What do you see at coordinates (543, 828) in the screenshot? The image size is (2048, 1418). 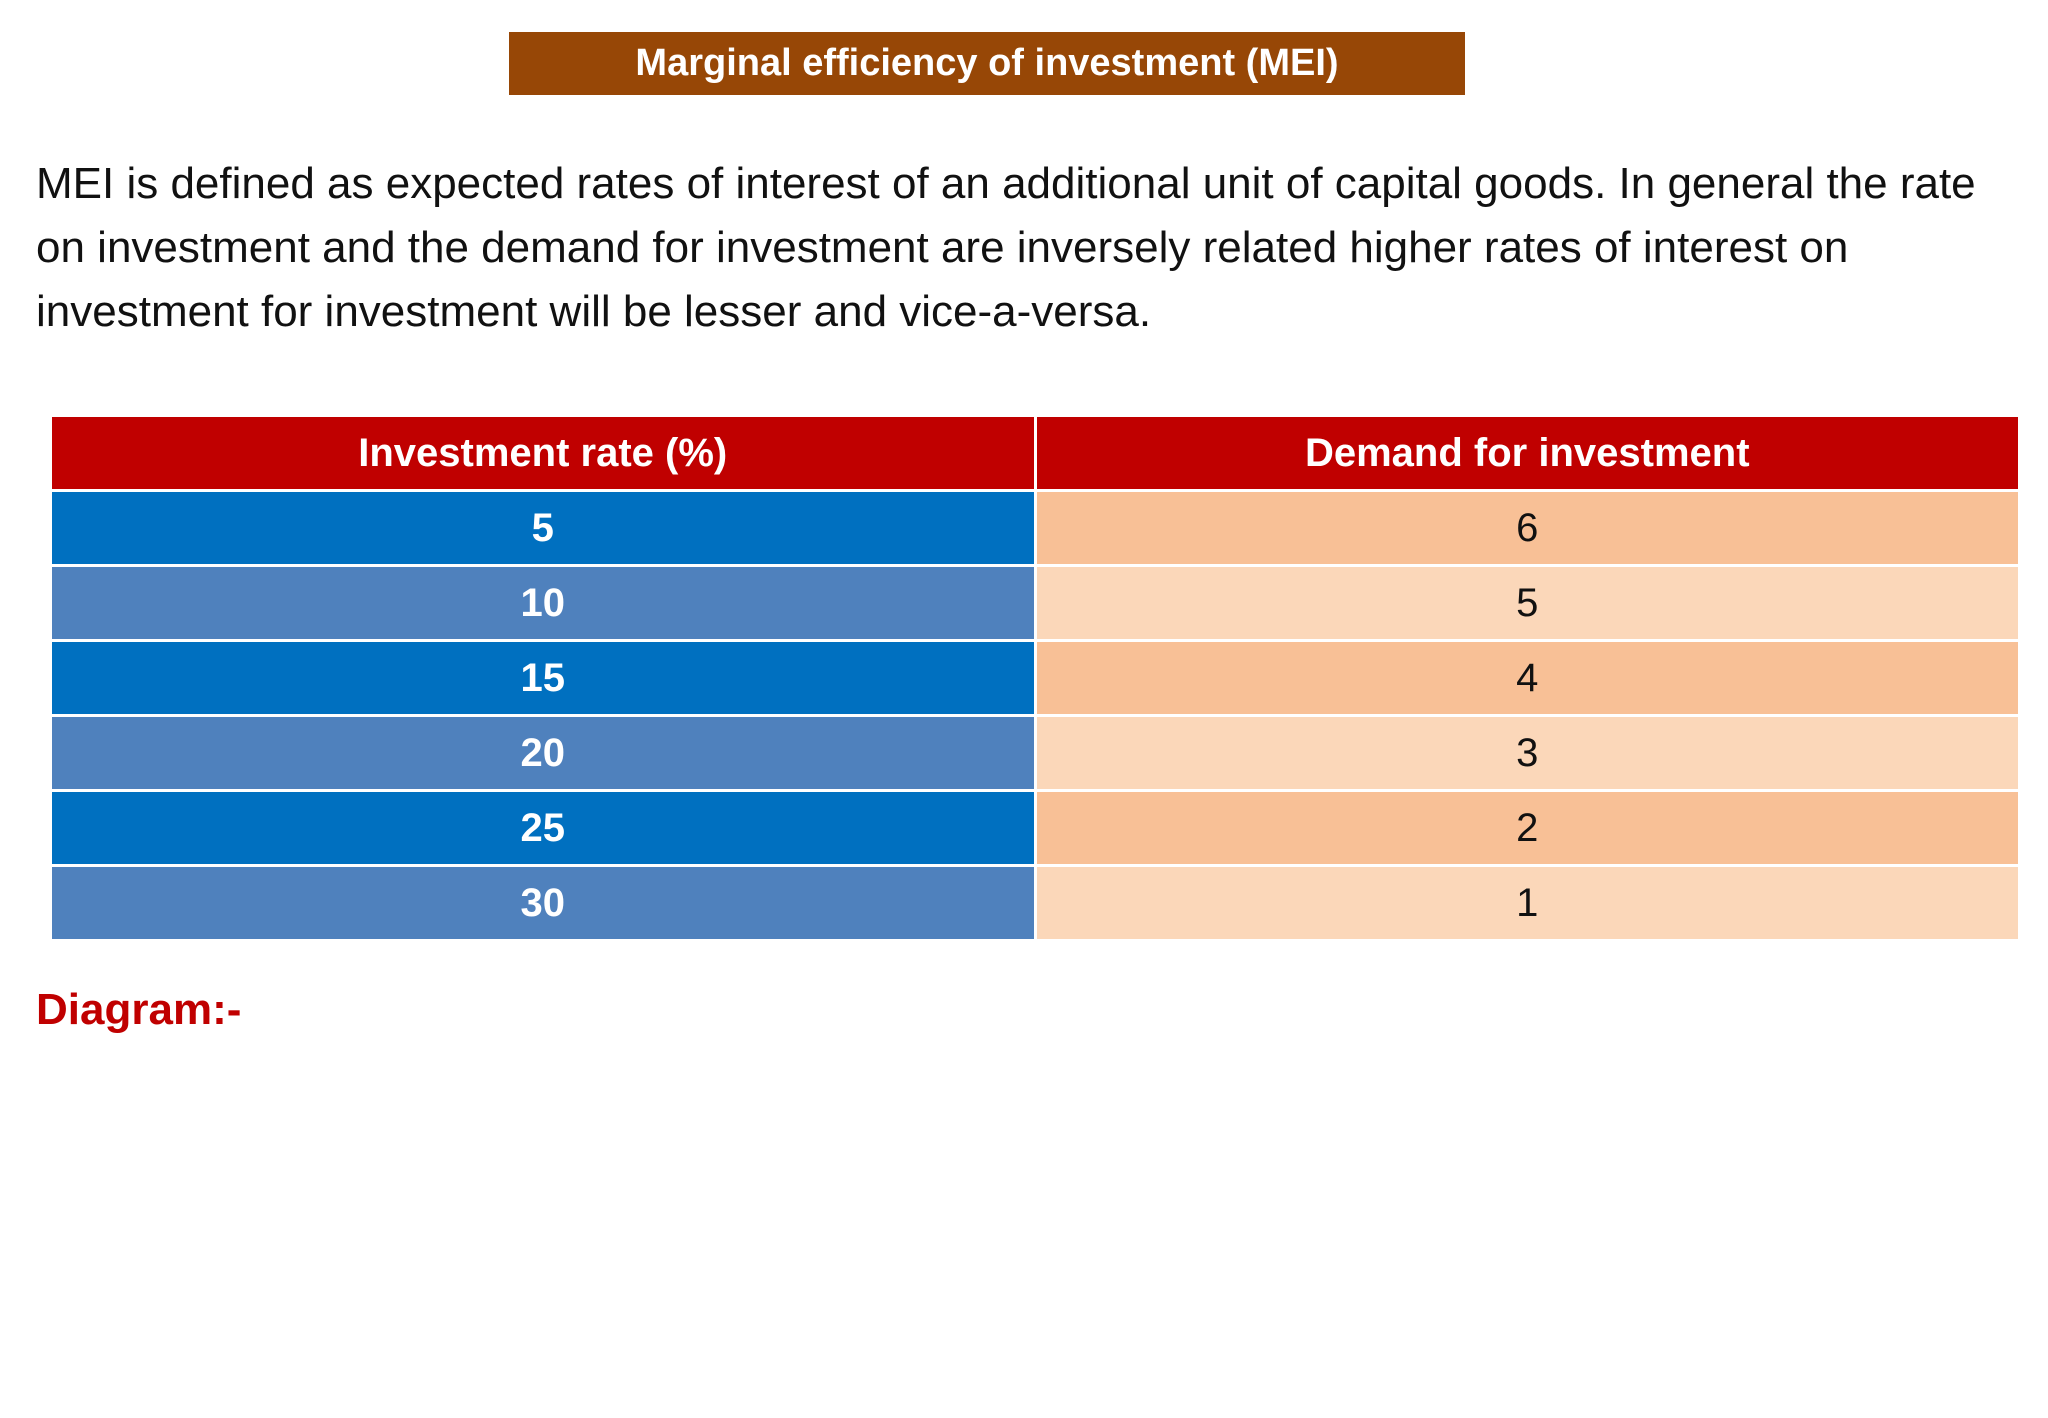 I see `table-cell: 25` at bounding box center [543, 828].